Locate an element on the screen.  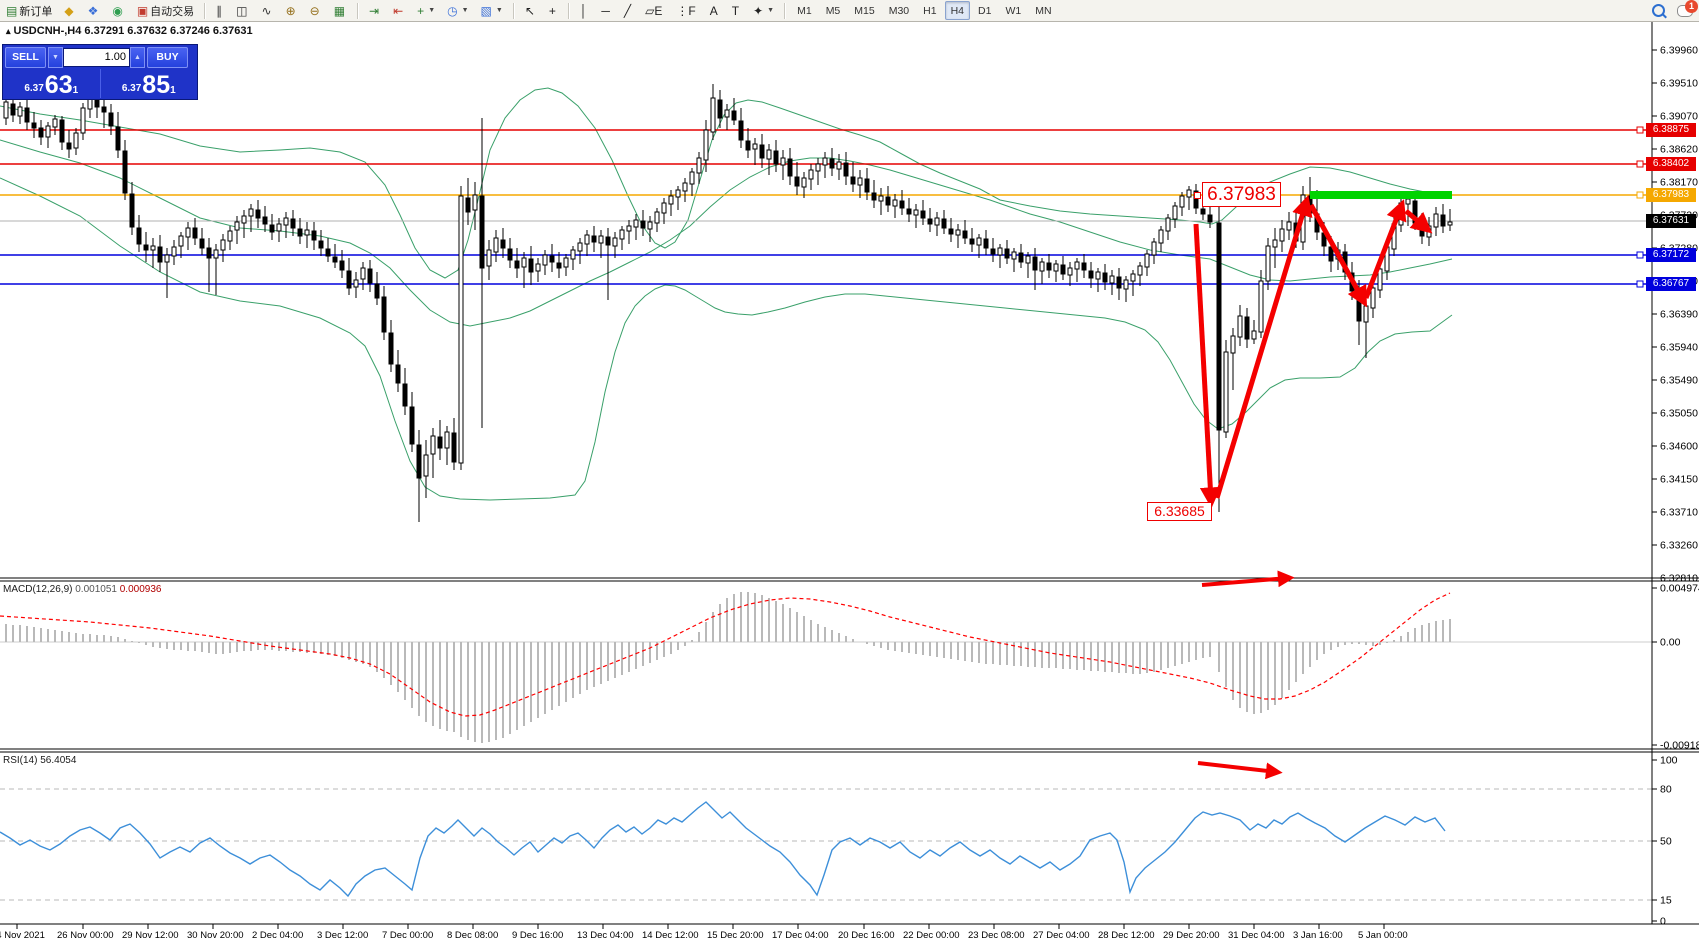
toolbar-candle-chart-button: ◫ is located at coordinates (242, 10).